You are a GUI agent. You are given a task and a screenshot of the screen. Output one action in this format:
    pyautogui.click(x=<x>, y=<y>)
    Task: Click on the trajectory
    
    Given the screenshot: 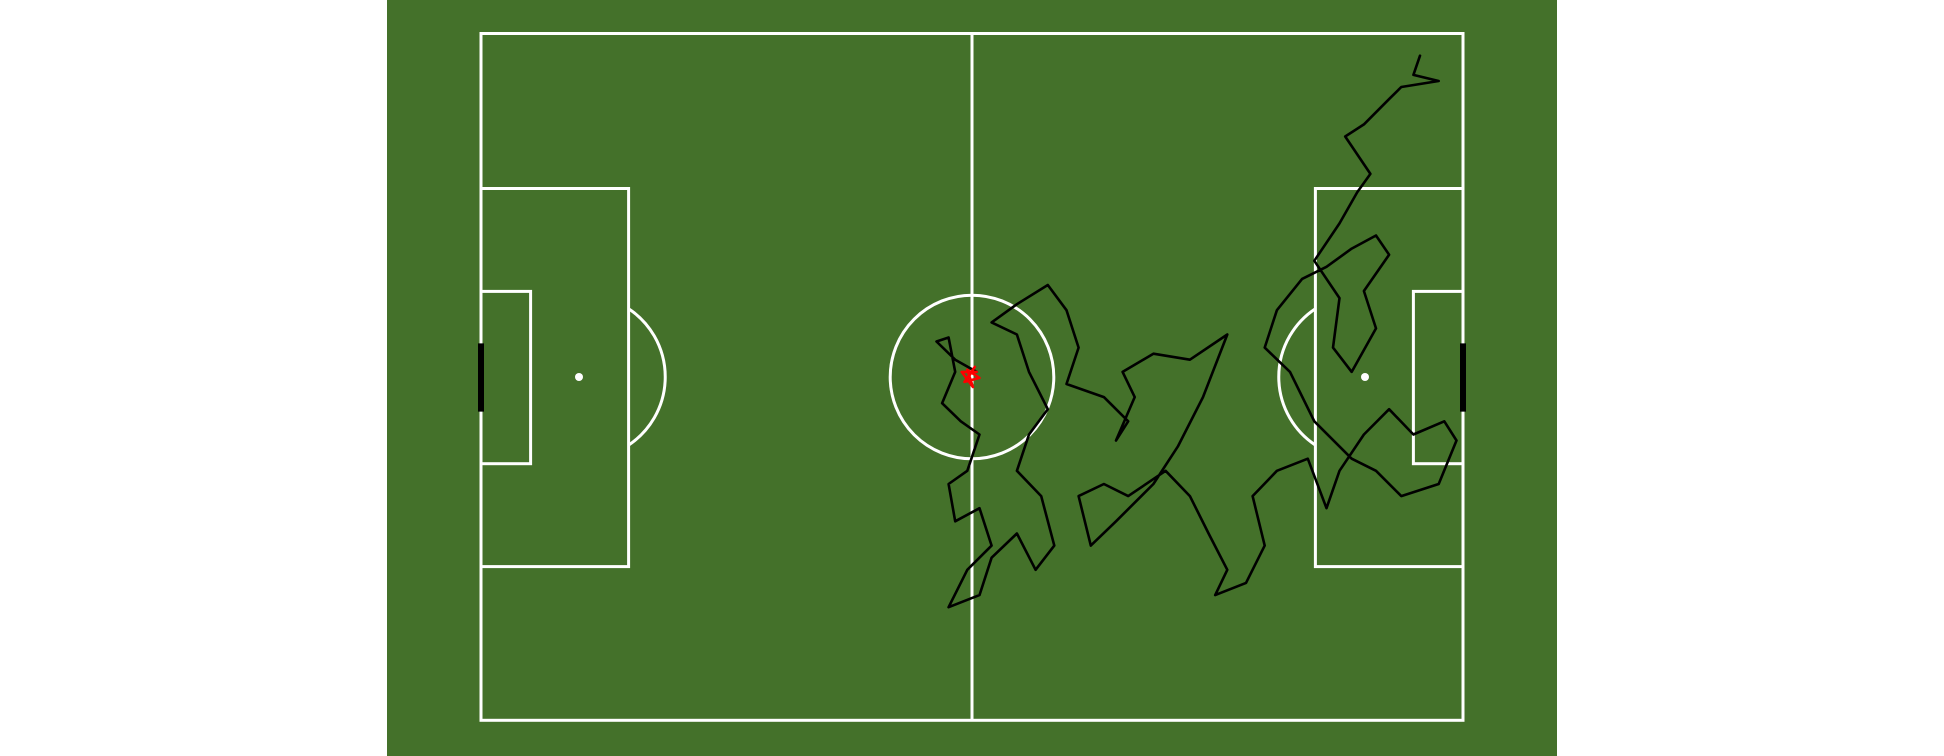 What is the action you would take?
    pyautogui.click(x=970, y=377)
    